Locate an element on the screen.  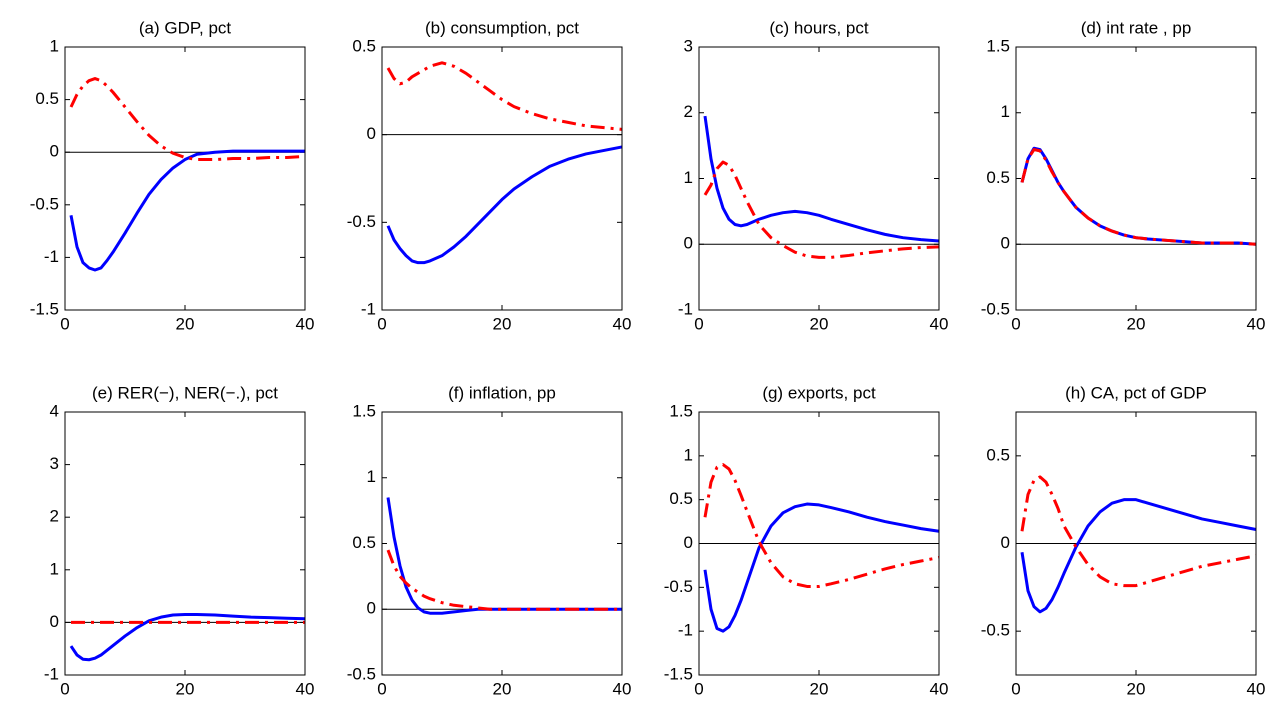
chart-title: (d) int rate , pp is located at coordinates (1136, 27).